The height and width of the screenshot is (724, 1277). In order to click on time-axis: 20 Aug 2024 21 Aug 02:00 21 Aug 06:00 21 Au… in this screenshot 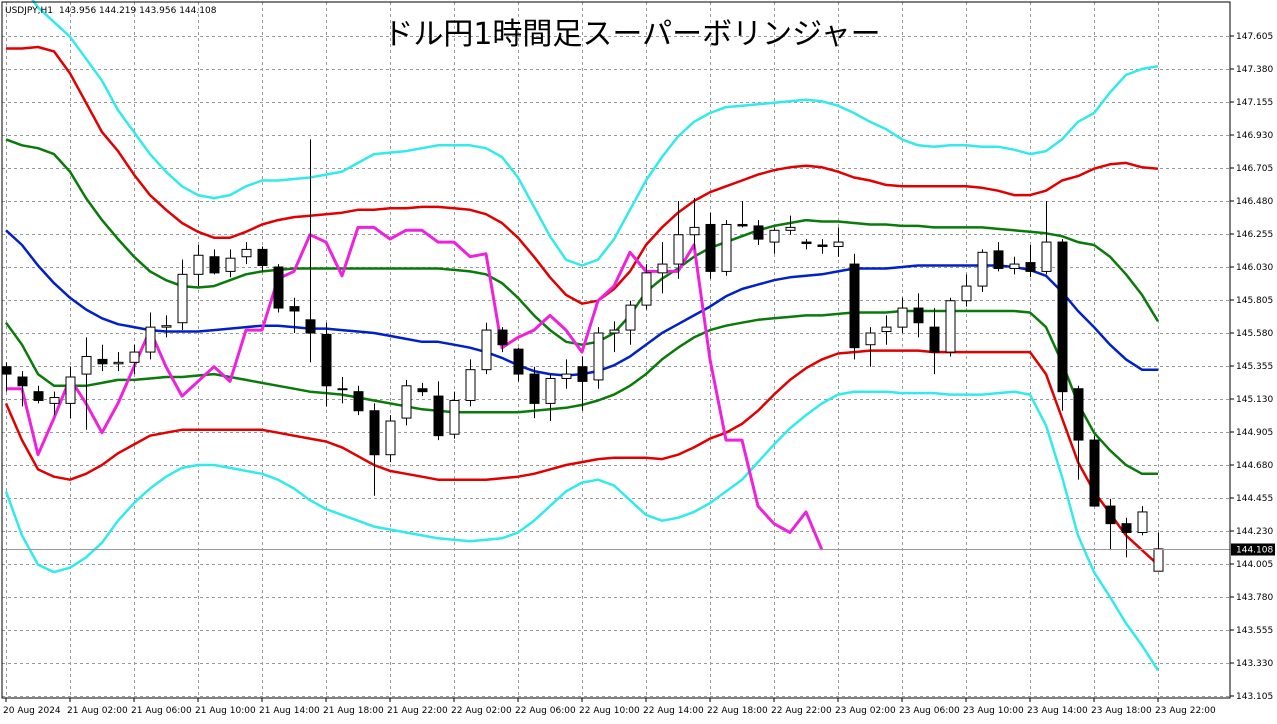, I will do `click(609, 707)`.